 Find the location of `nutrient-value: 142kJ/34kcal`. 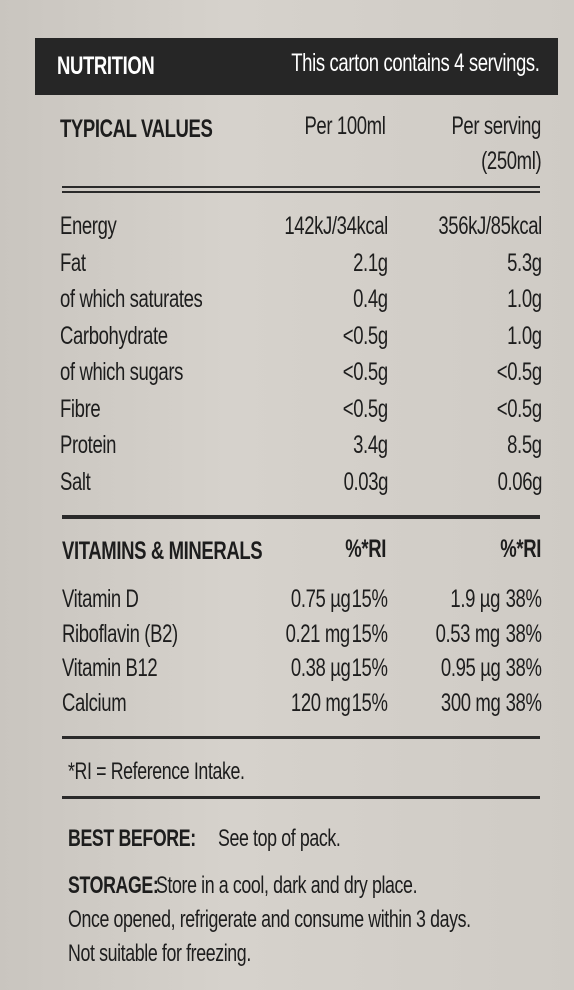

nutrient-value: 142kJ/34kcal is located at coordinates (336, 226).